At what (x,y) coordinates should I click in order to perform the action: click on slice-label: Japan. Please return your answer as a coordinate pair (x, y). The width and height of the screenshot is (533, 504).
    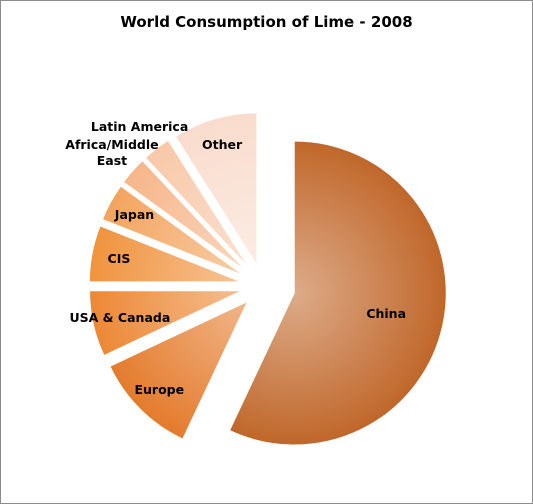
    Looking at the image, I should click on (134, 215).